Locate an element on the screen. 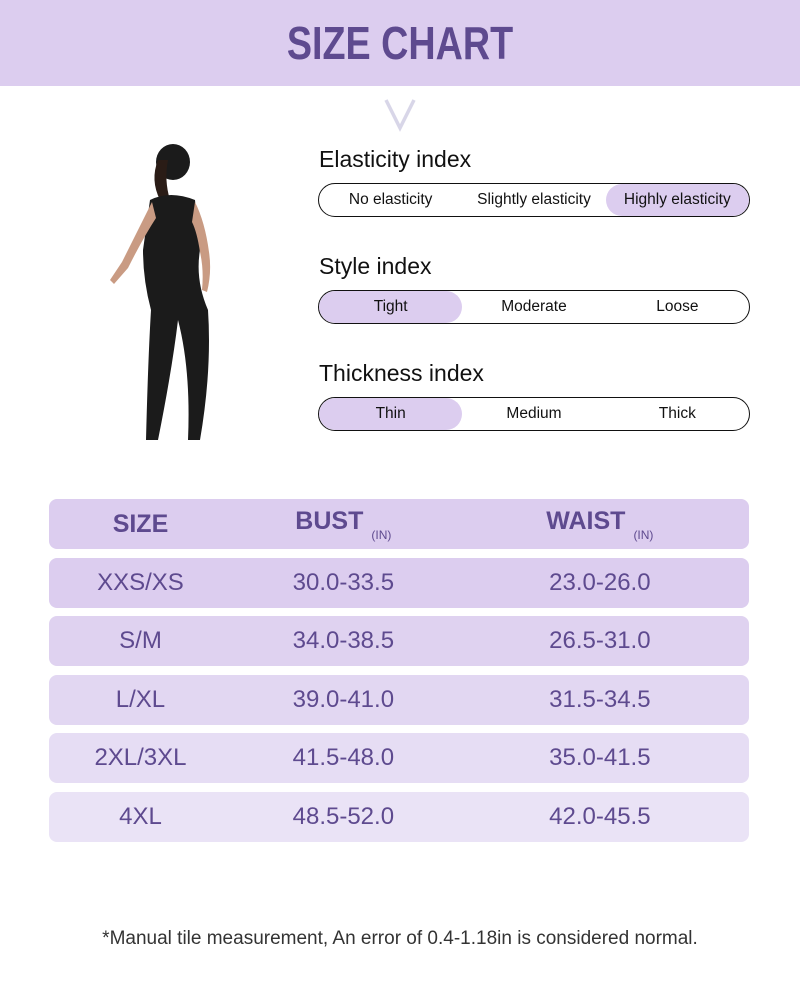 This screenshot has width=800, height=1000. option-loose: Loose is located at coordinates (677, 306).